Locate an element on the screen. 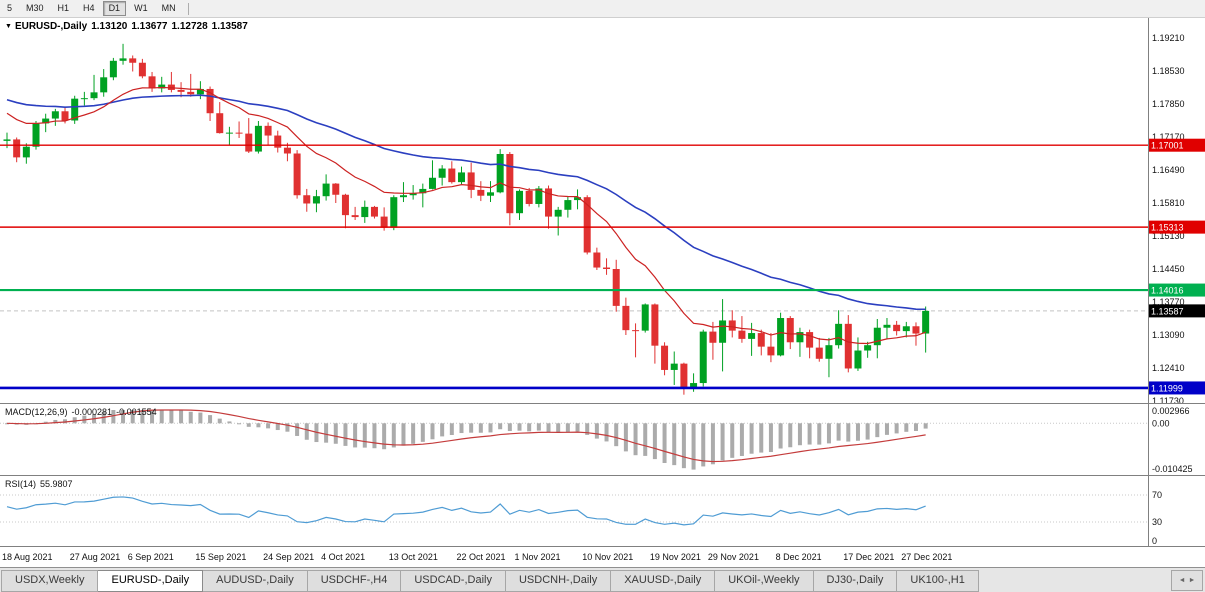  tab-ukoil-weekly: UKOil-,Weekly is located at coordinates (764, 581).